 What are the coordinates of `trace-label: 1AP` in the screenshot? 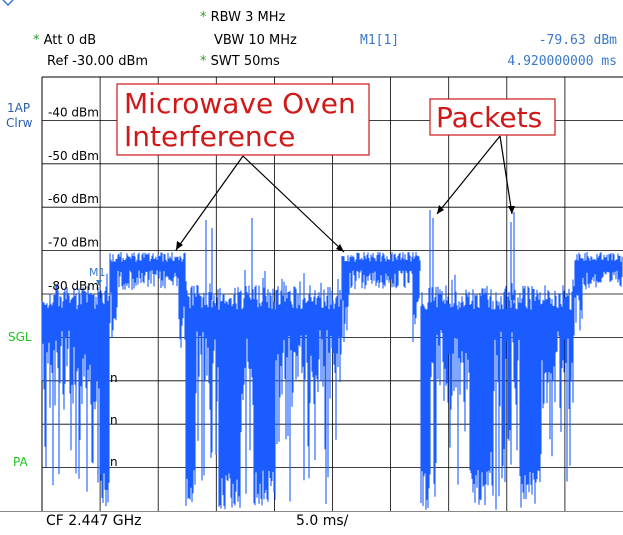 It's located at (19, 108).